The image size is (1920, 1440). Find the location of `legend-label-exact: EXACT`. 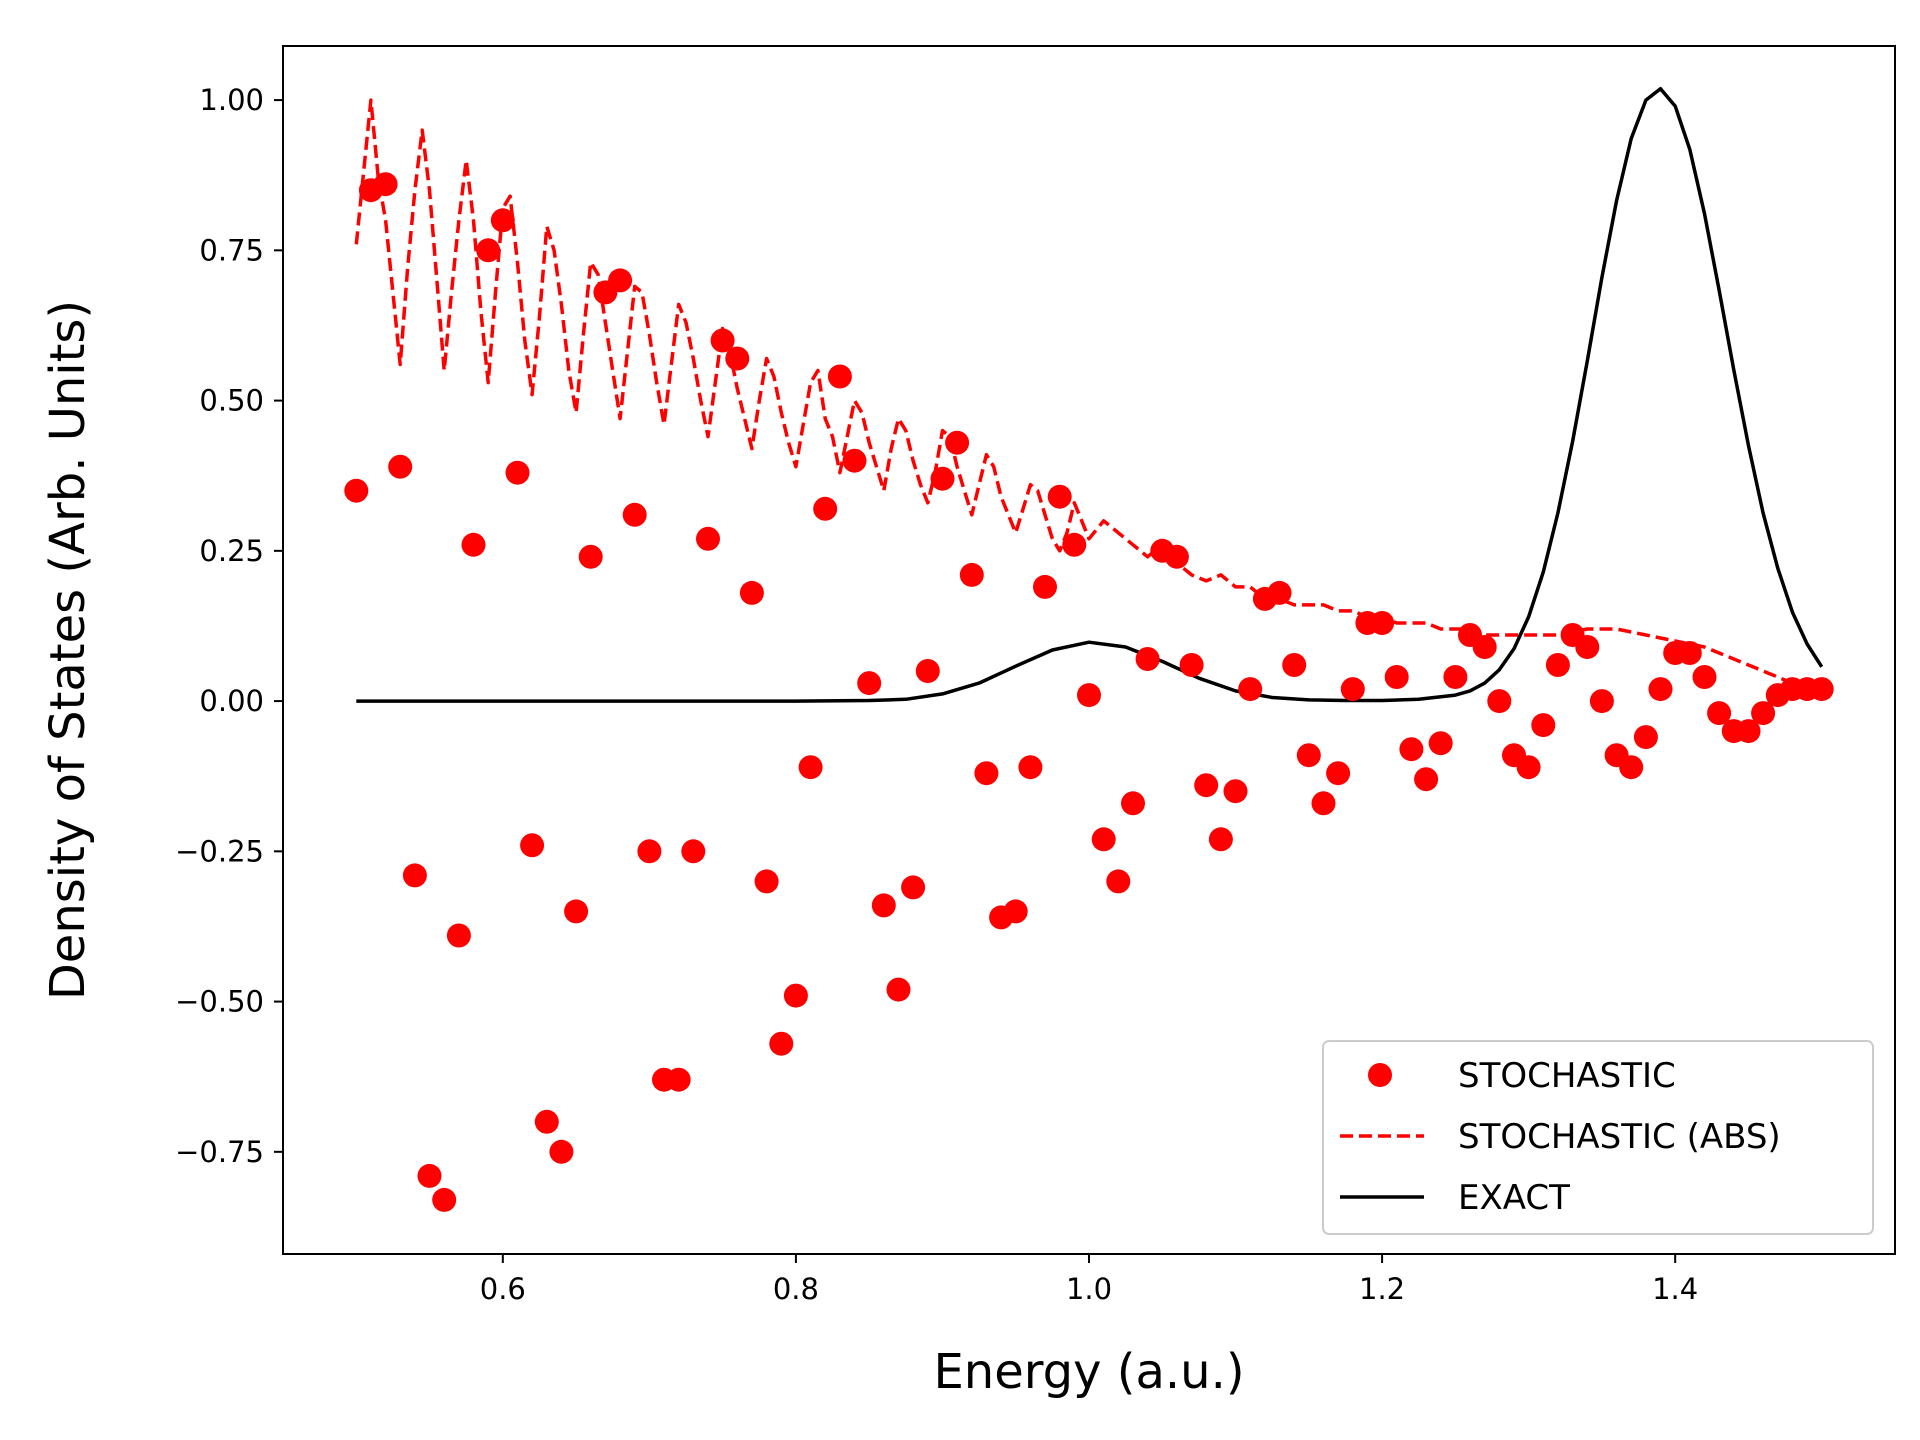

legend-label-exact: EXACT is located at coordinates (1514, 1198).